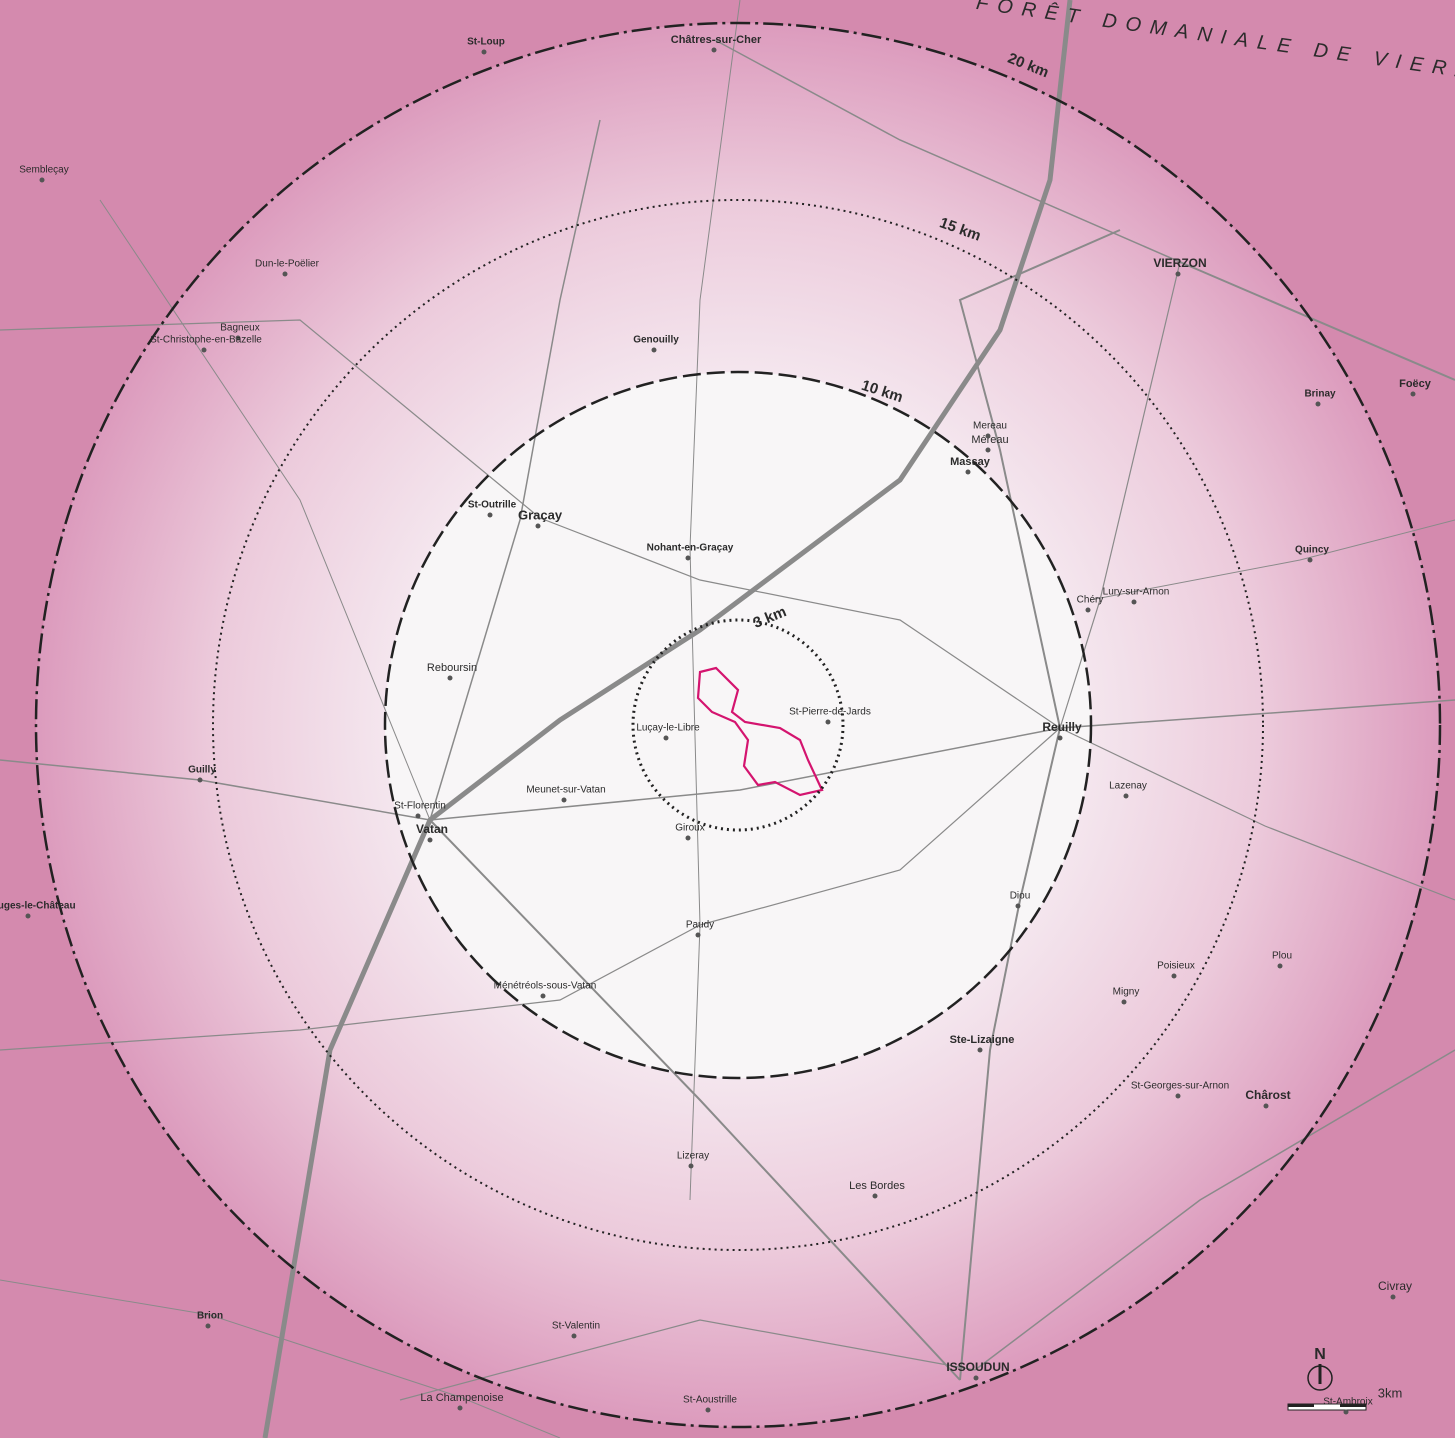 This screenshot has width=1455, height=1438. What do you see at coordinates (287, 264) in the screenshot?
I see `place-label: Dun-le-Poëlier` at bounding box center [287, 264].